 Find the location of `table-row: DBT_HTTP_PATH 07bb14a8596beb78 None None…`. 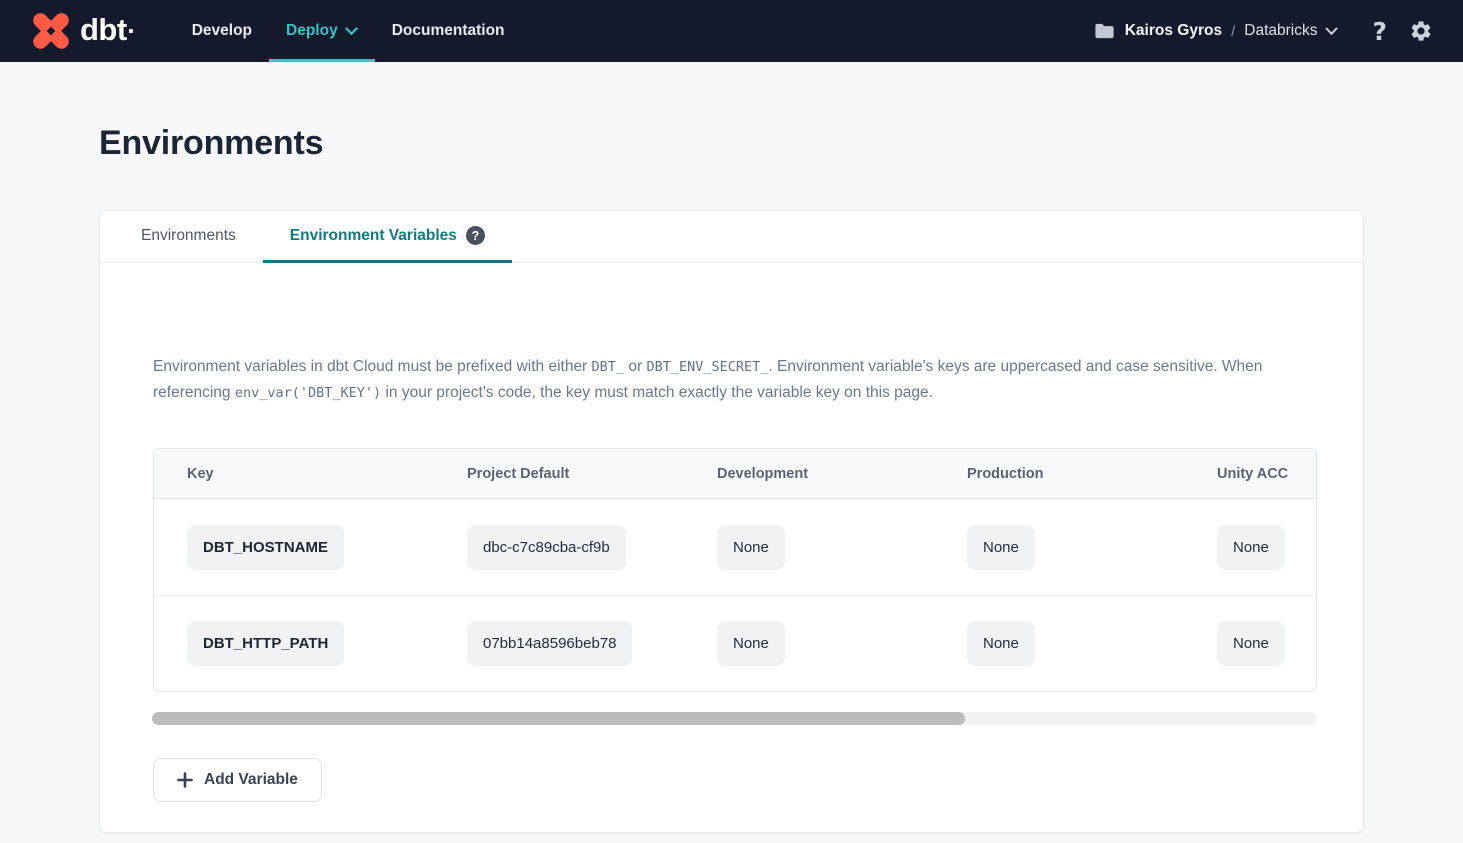

table-row: DBT_HTTP_PATH 07bb14a8596beb78 None None… is located at coordinates (735, 643).